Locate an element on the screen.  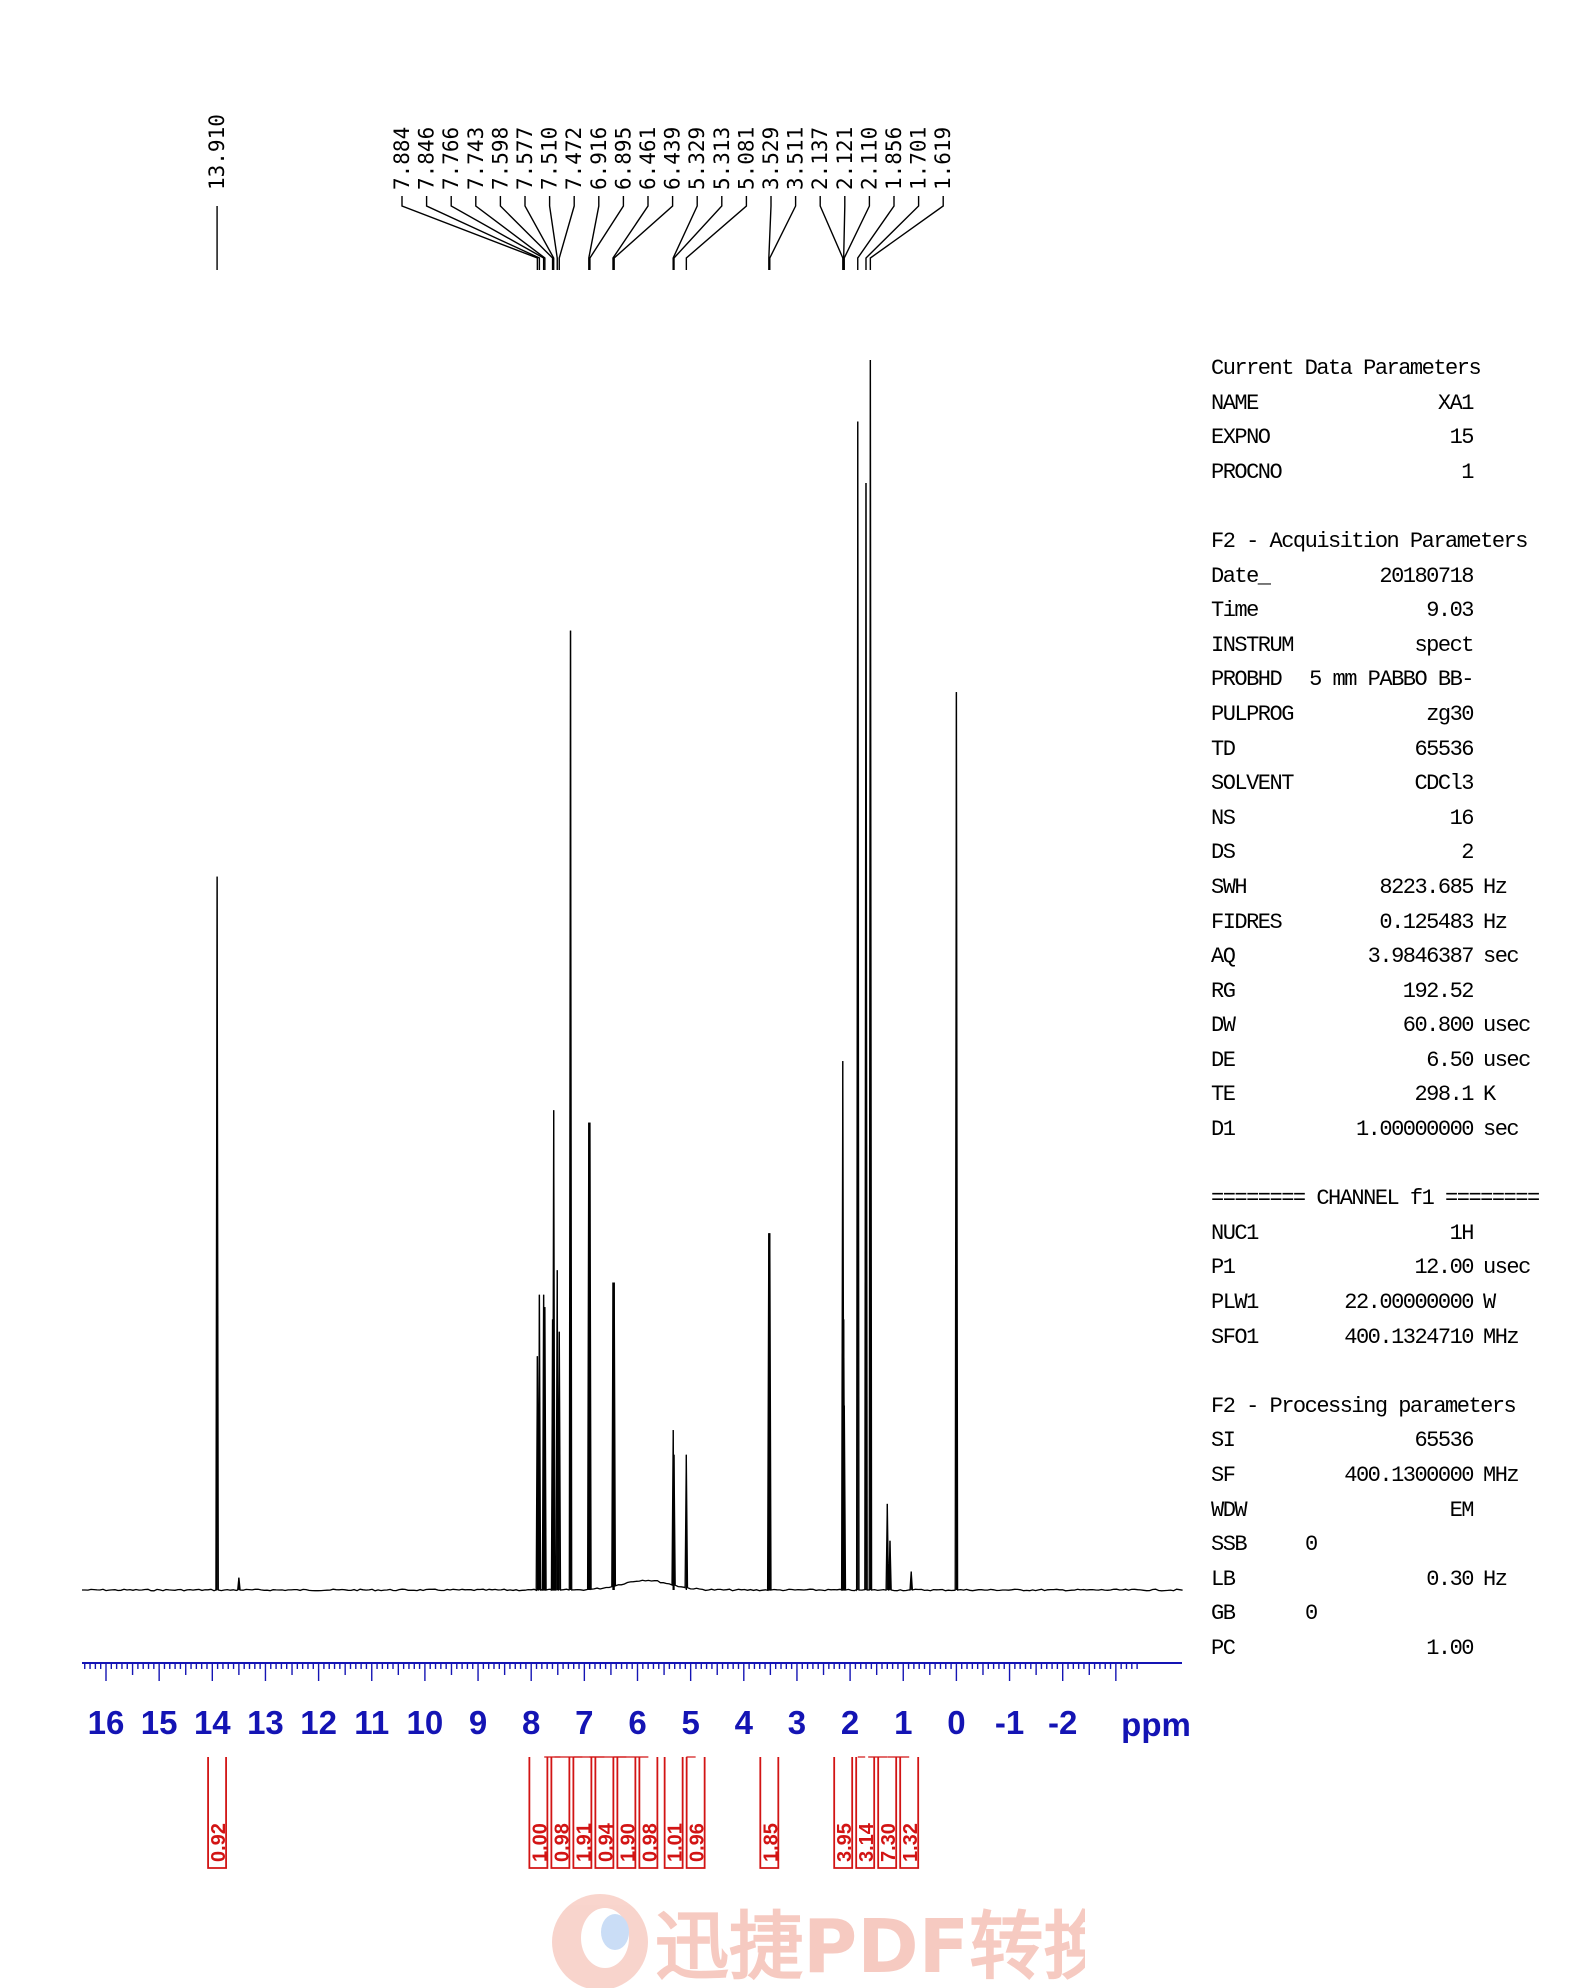
integral-value: 1.01 is located at coordinates (676, 1842).